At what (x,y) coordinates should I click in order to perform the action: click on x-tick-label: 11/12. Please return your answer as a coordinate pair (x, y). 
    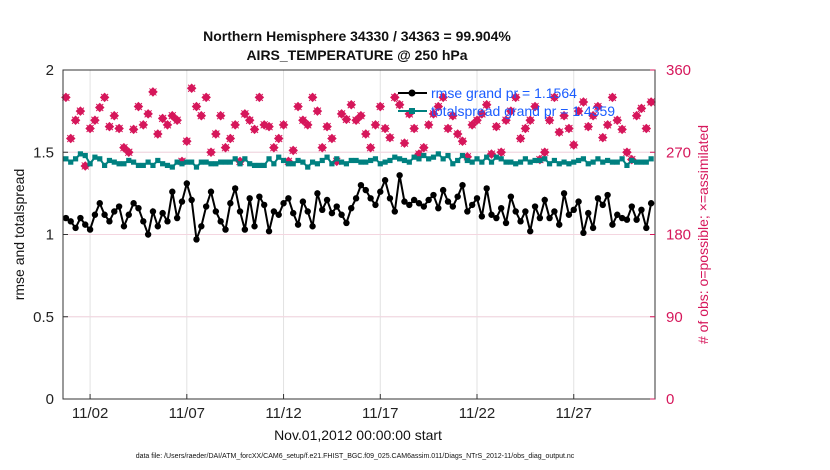
    Looking at the image, I should click on (283, 413).